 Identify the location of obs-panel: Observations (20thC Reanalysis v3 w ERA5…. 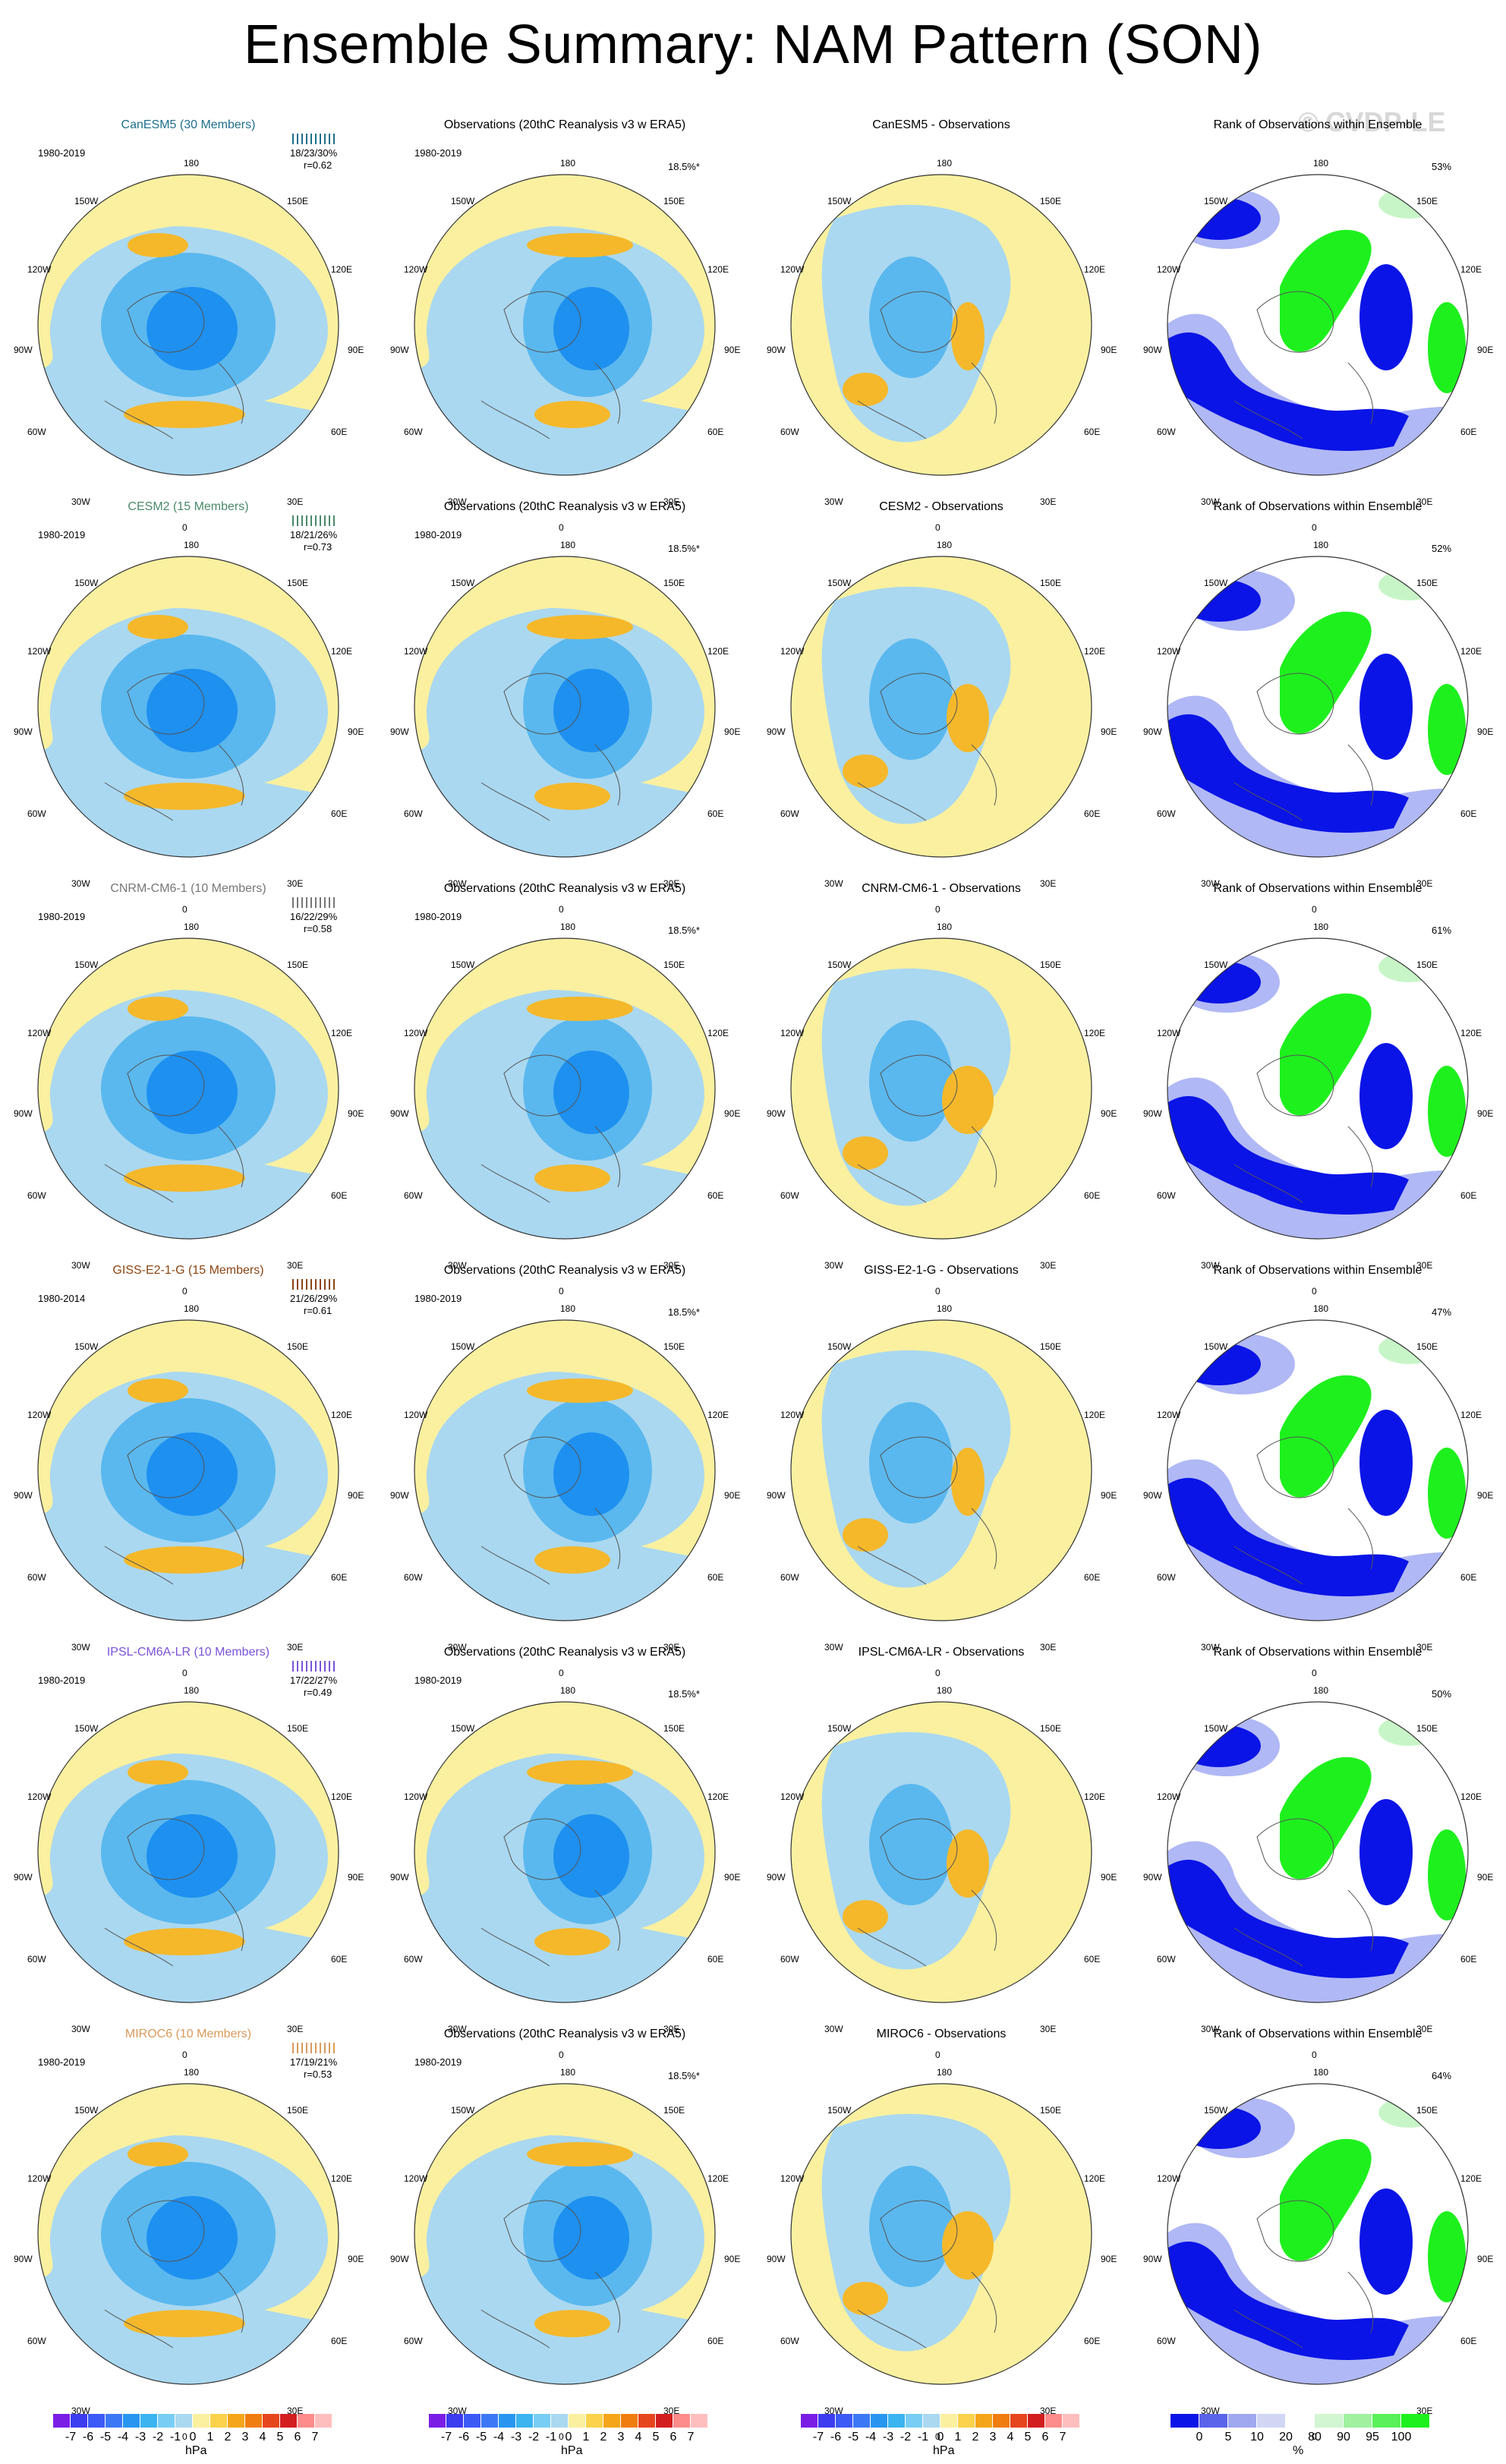
(564, 315).